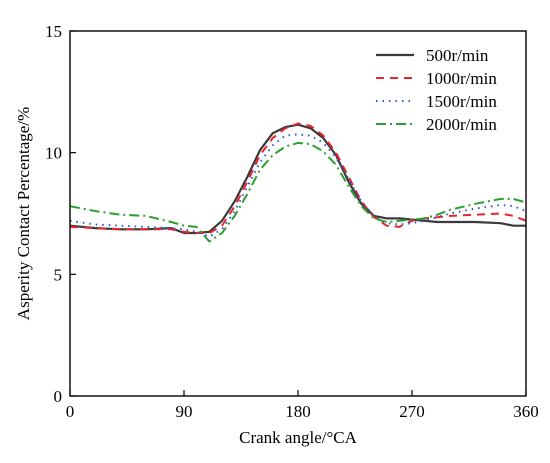 This screenshot has height=463, width=550. What do you see at coordinates (184, 411) in the screenshot?
I see `x-tick-label: 90` at bounding box center [184, 411].